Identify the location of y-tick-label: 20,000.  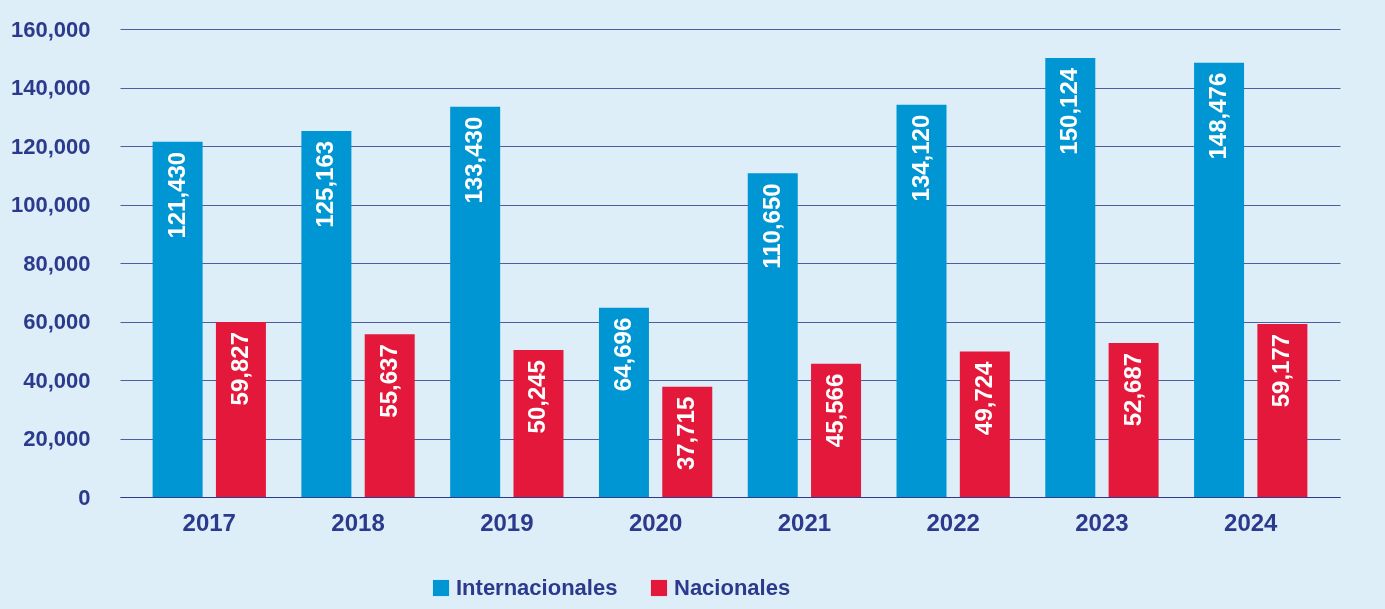
(57, 438).